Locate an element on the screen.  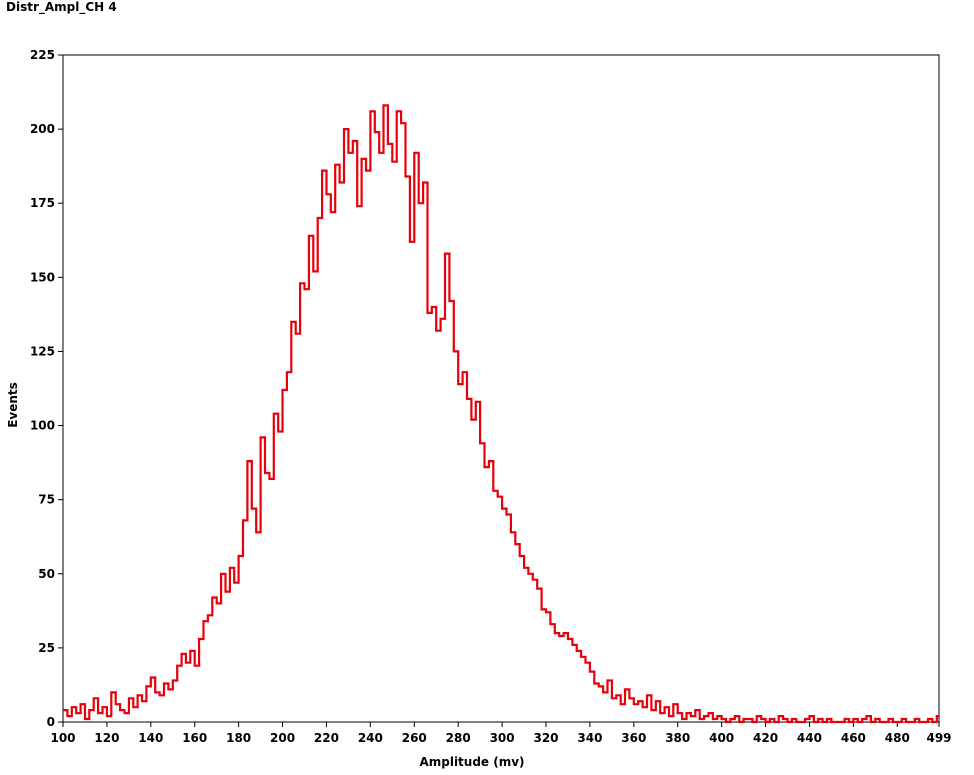
x-tick-label: 340 is located at coordinates (589, 738).